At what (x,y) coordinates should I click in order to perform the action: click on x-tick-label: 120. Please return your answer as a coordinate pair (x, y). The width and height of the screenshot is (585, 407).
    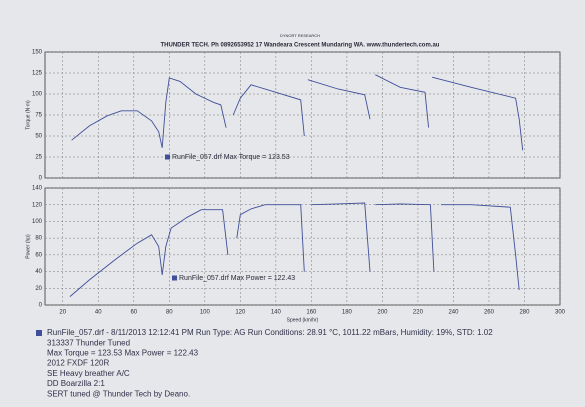
    Looking at the image, I should click on (240, 313).